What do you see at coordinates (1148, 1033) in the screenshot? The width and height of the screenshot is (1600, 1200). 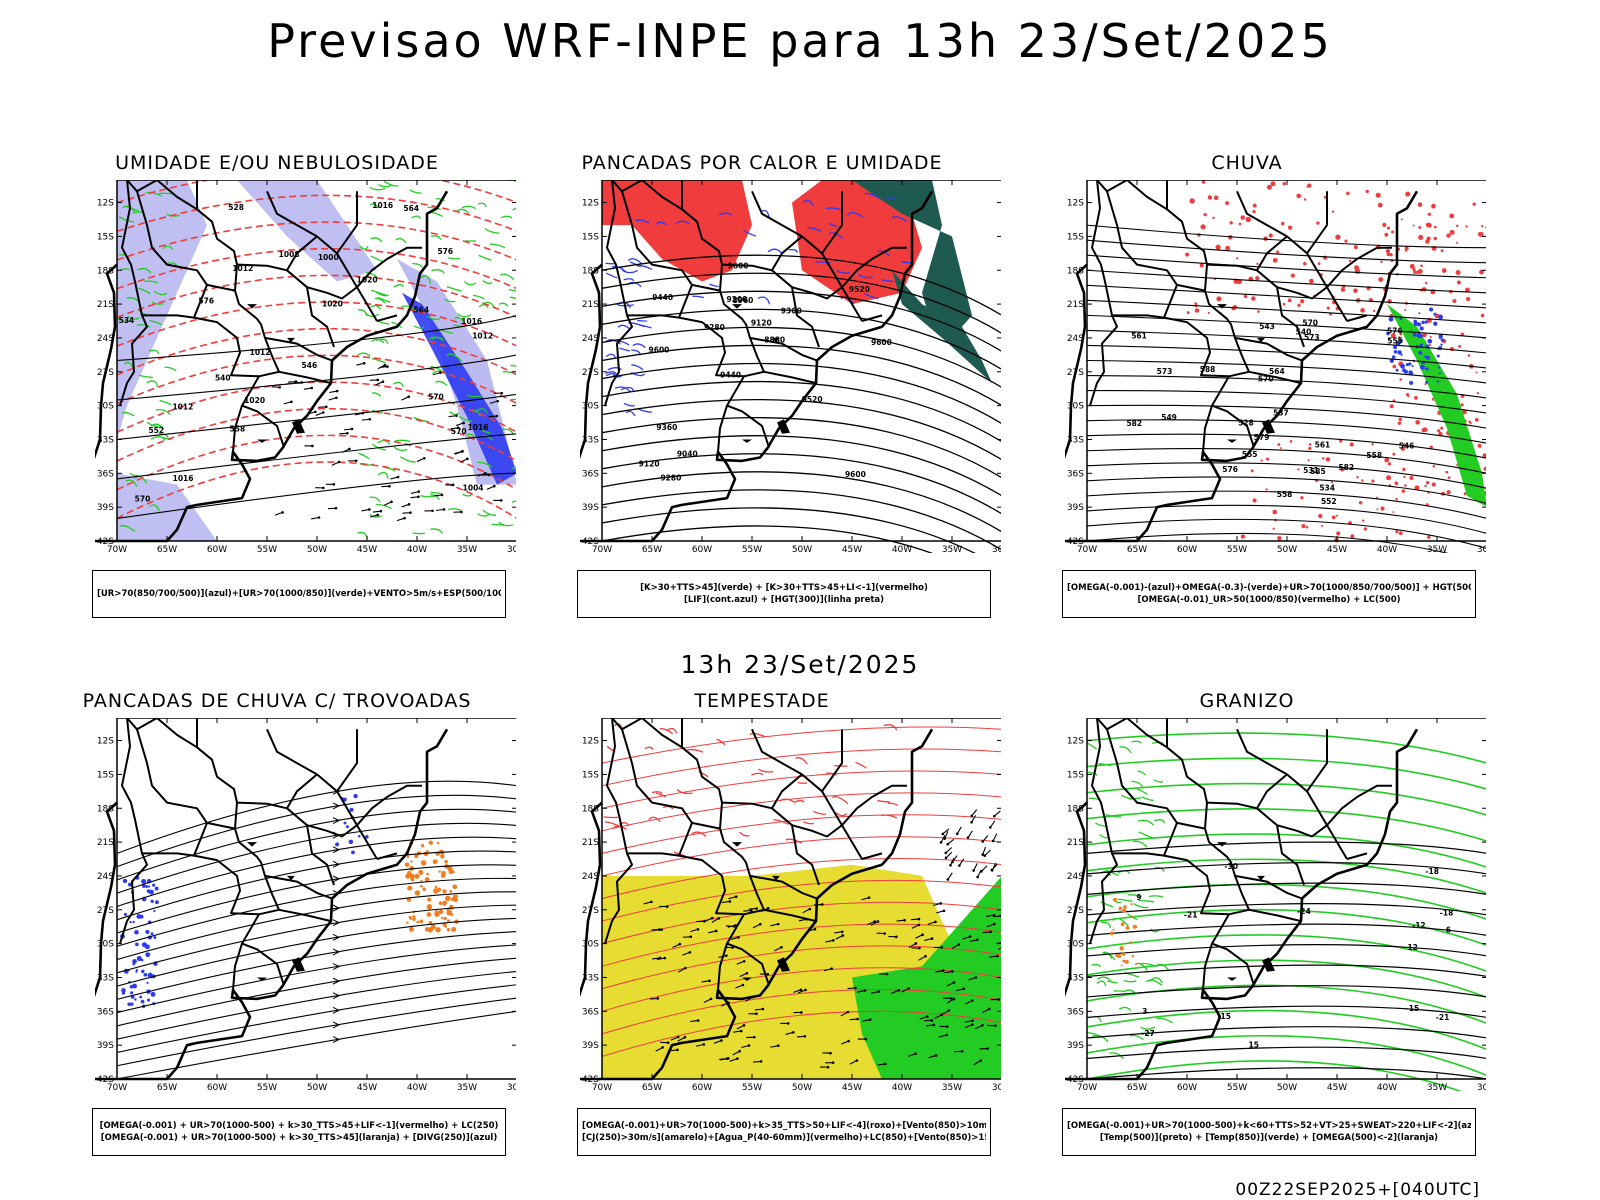 I see `contour-label: -27` at bounding box center [1148, 1033].